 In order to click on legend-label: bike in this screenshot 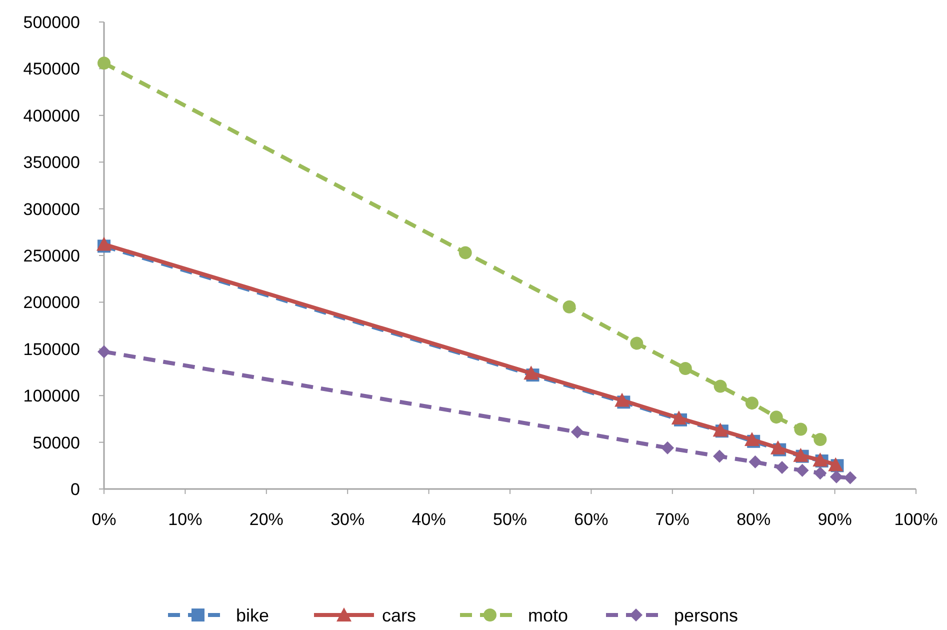, I will do `click(253, 615)`.